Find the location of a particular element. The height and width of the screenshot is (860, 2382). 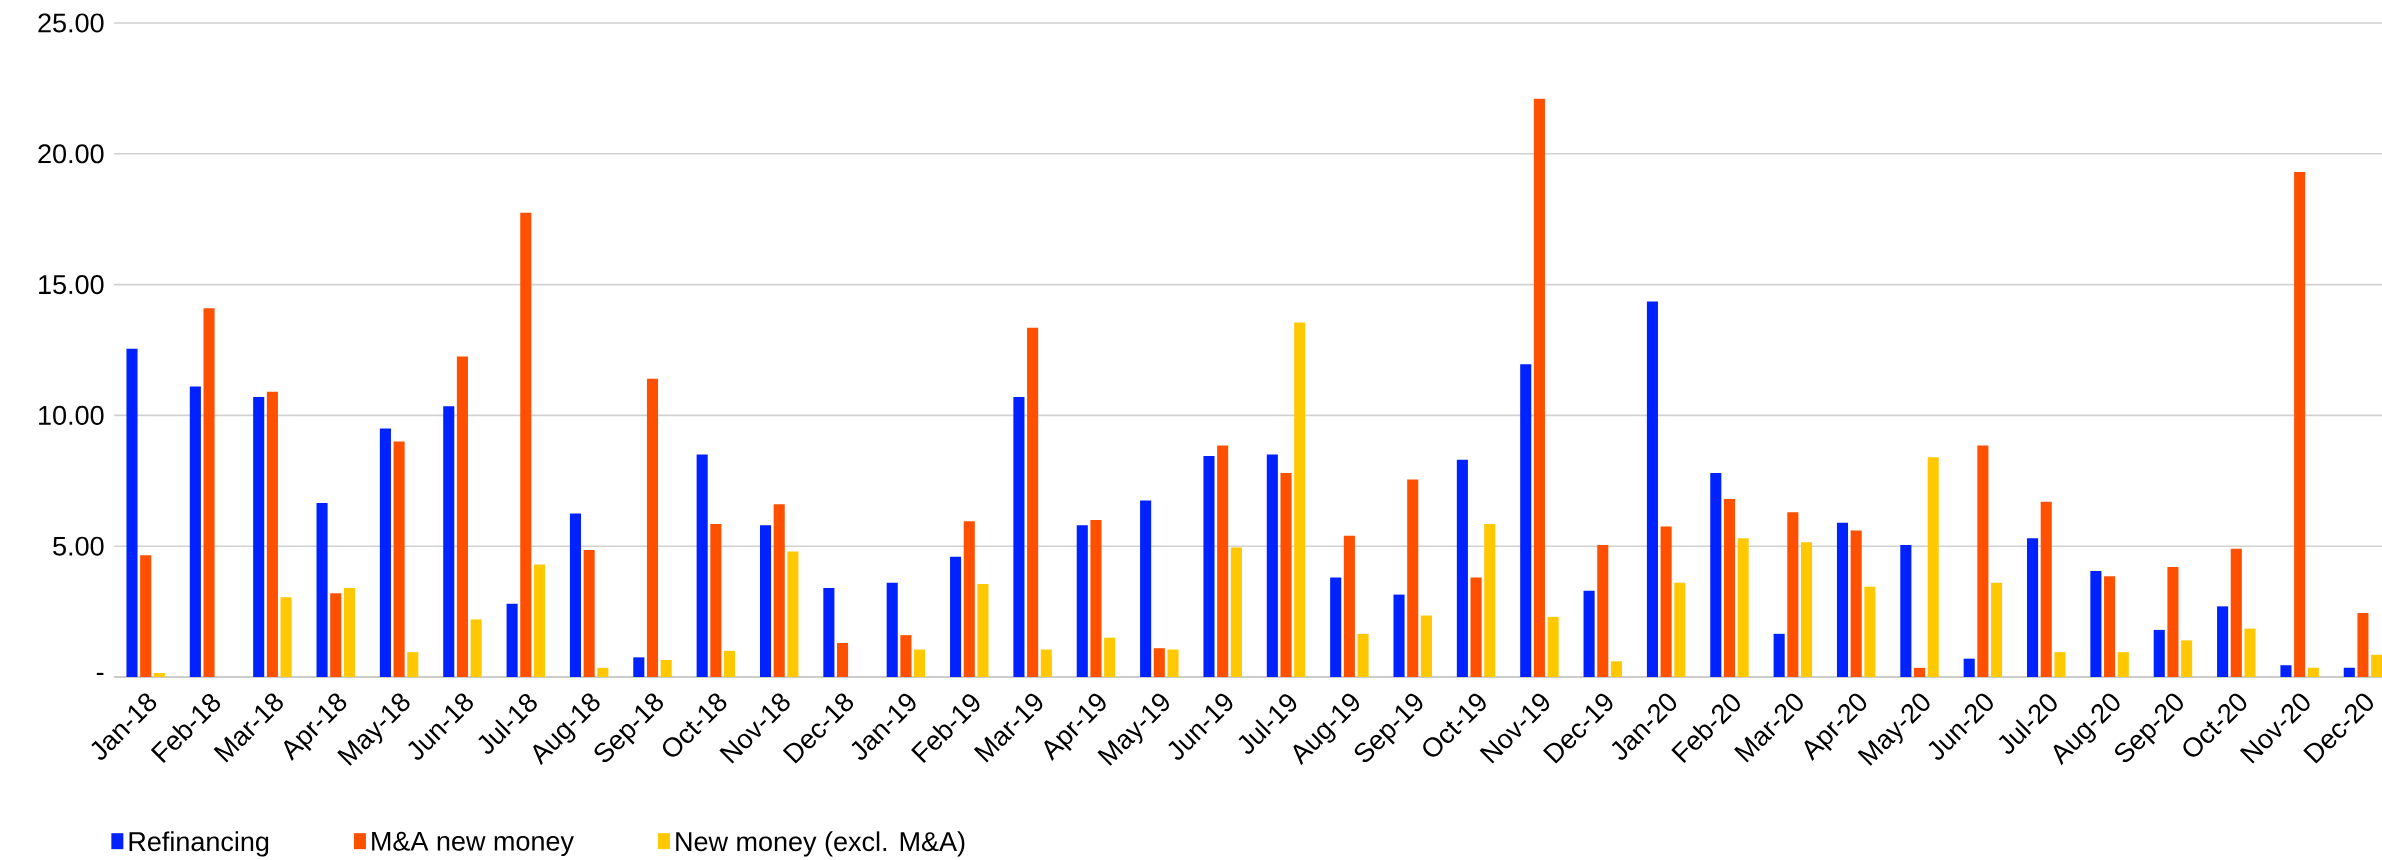

y-tick-label: 20.00 is located at coordinates (71, 154).